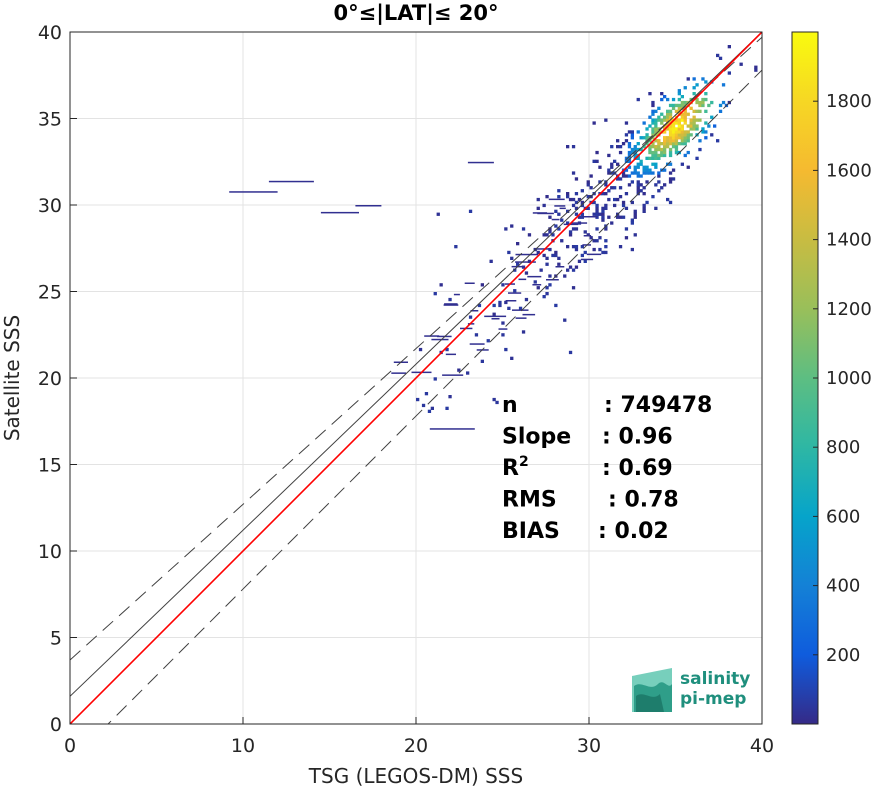 This screenshot has height=789, width=879. I want to click on stat-label-sup: 2, so click(524, 462).